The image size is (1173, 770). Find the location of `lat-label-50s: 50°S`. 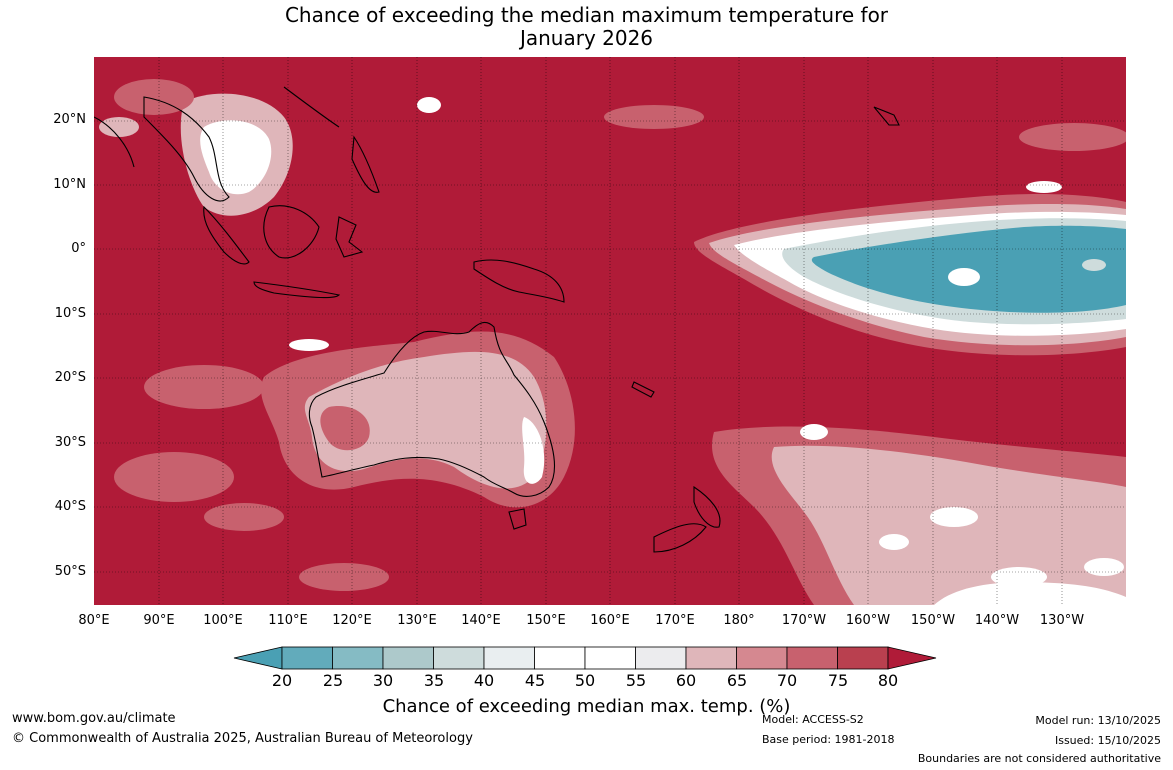

lat-label-50s: 50°S is located at coordinates (70, 571).